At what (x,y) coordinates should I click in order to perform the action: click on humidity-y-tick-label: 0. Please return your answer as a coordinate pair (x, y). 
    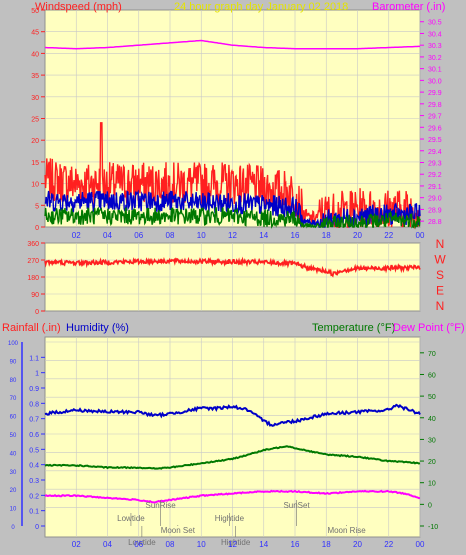
    Looking at the image, I should click on (13, 528).